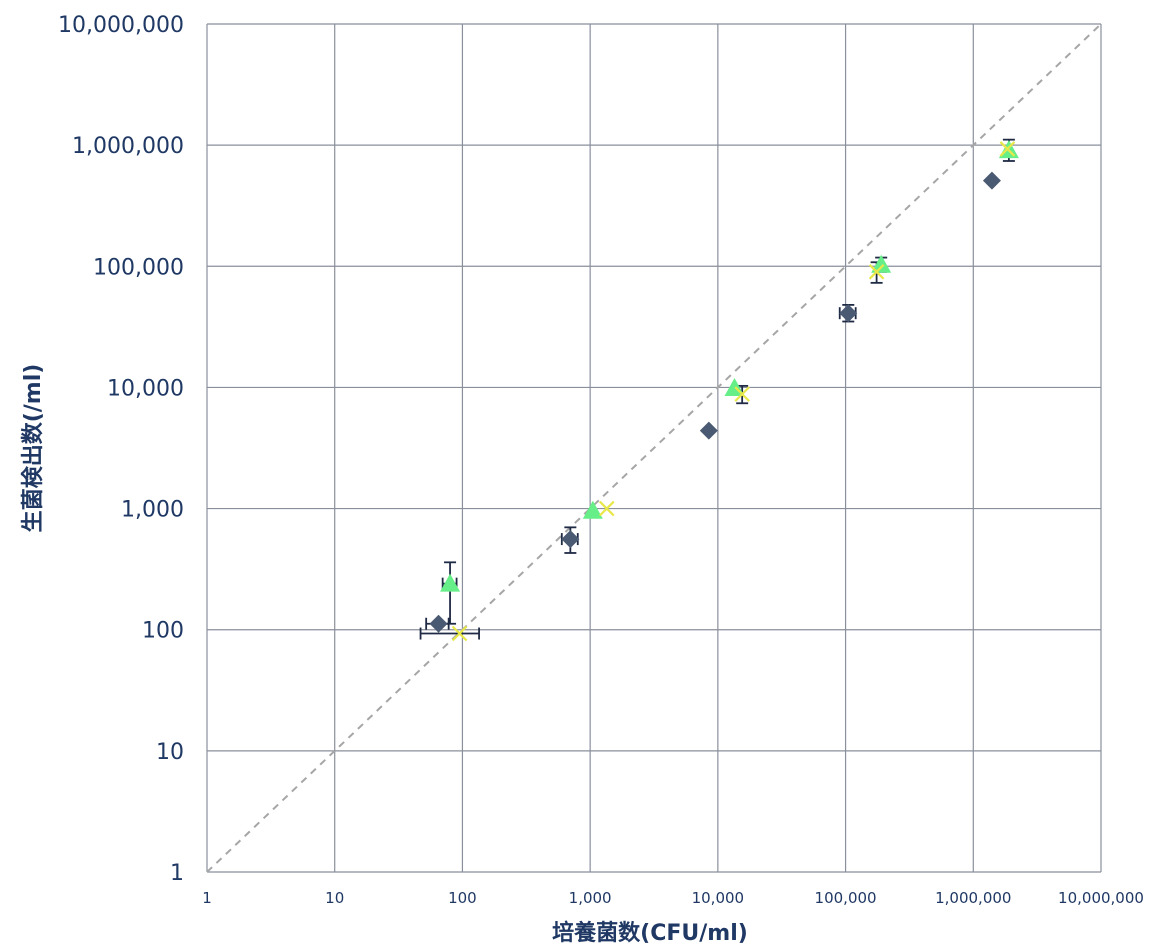 The image size is (1150, 949). What do you see at coordinates (650, 933) in the screenshot?
I see `x-axis-title: 培養菌数(CFU/ml)` at bounding box center [650, 933].